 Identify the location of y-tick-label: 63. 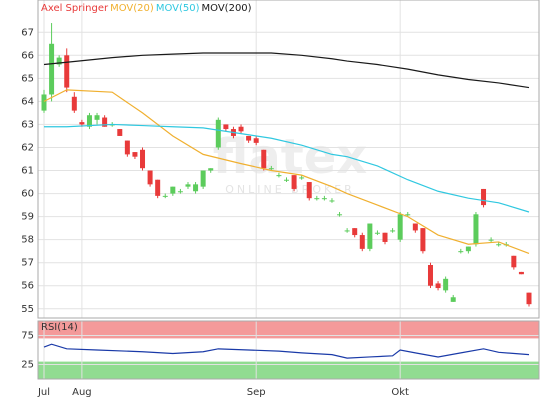
(27, 124).